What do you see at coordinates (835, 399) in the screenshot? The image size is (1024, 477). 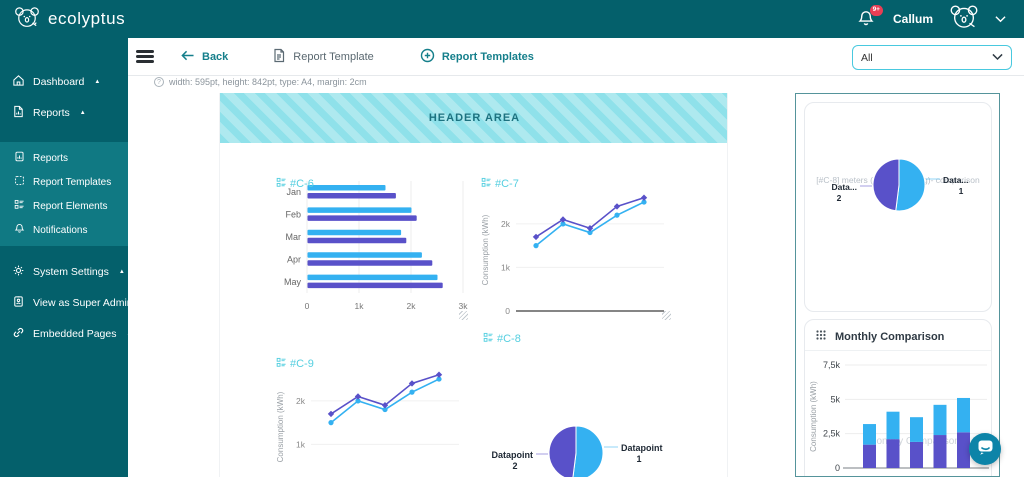 I see `svg-text: 5k` at bounding box center [835, 399].